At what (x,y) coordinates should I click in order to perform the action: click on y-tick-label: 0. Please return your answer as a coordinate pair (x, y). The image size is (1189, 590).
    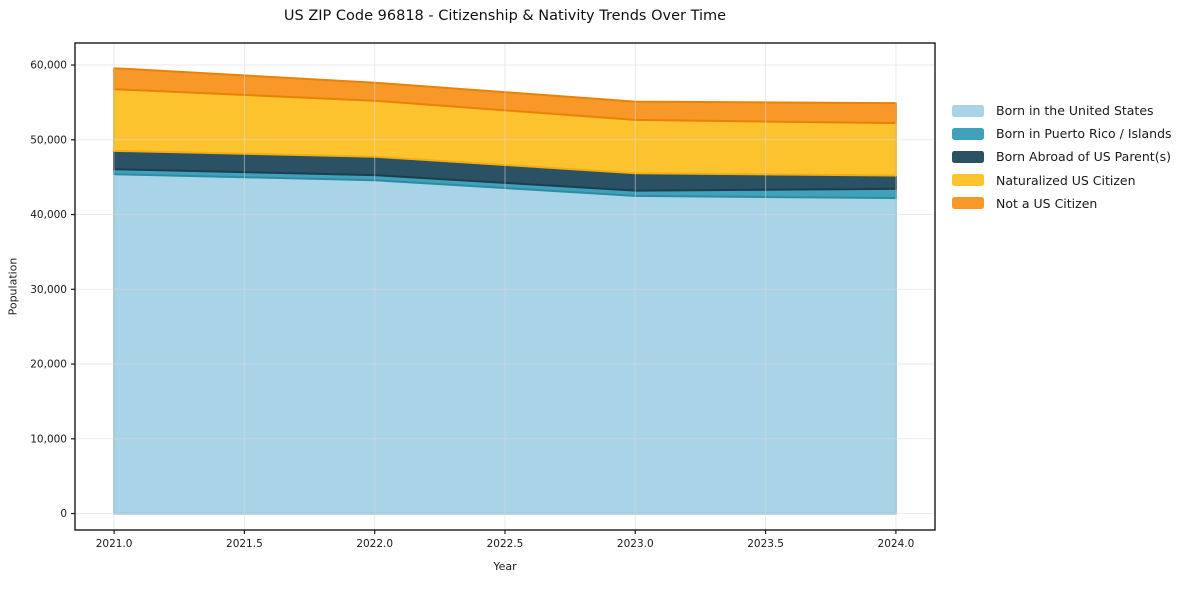
    Looking at the image, I should click on (63, 514).